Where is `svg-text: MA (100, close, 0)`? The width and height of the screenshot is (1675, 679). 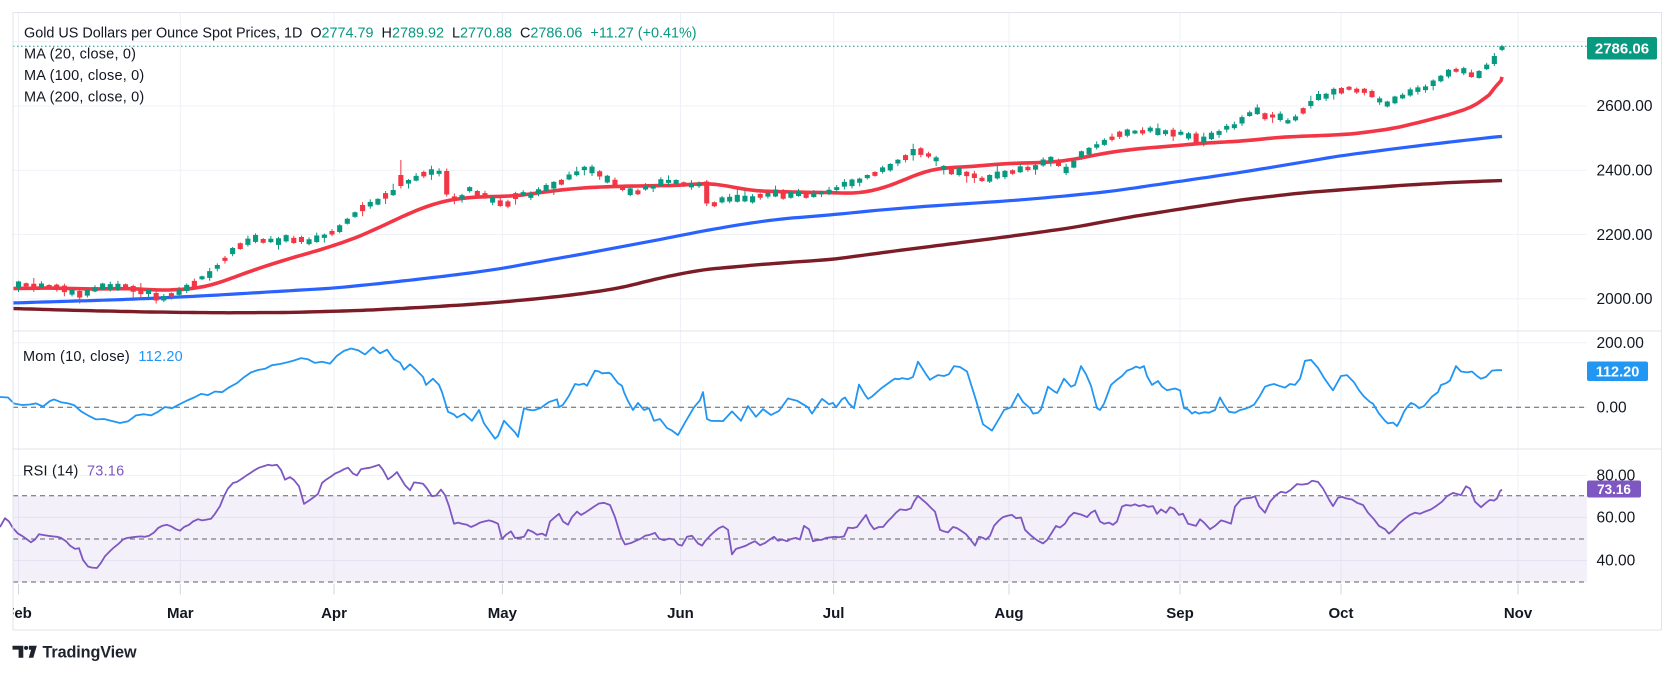 svg-text: MA (100, close, 0) is located at coordinates (84, 76).